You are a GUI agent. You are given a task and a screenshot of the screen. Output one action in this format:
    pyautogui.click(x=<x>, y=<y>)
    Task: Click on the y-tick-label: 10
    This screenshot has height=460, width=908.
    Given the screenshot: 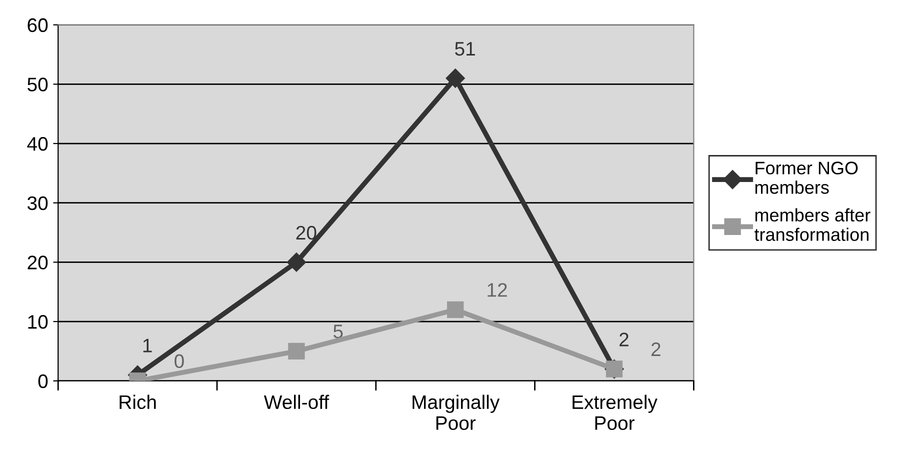 What is the action you would take?
    pyautogui.click(x=38, y=322)
    